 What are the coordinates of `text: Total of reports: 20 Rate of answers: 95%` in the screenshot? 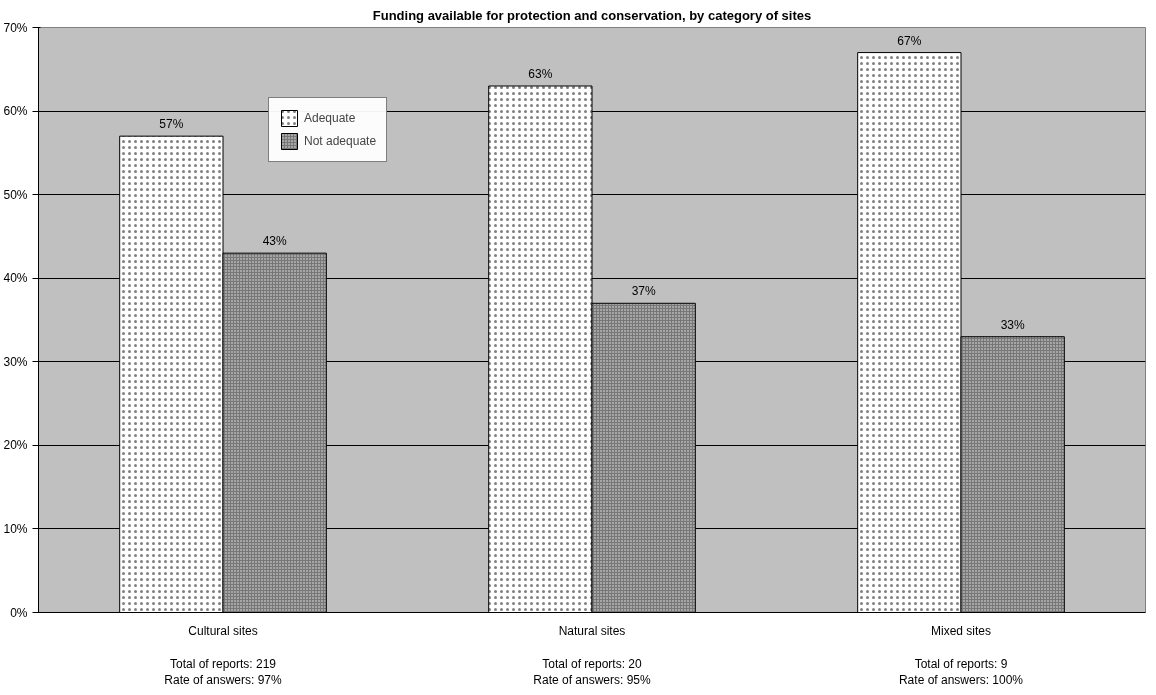 It's located at (592, 672).